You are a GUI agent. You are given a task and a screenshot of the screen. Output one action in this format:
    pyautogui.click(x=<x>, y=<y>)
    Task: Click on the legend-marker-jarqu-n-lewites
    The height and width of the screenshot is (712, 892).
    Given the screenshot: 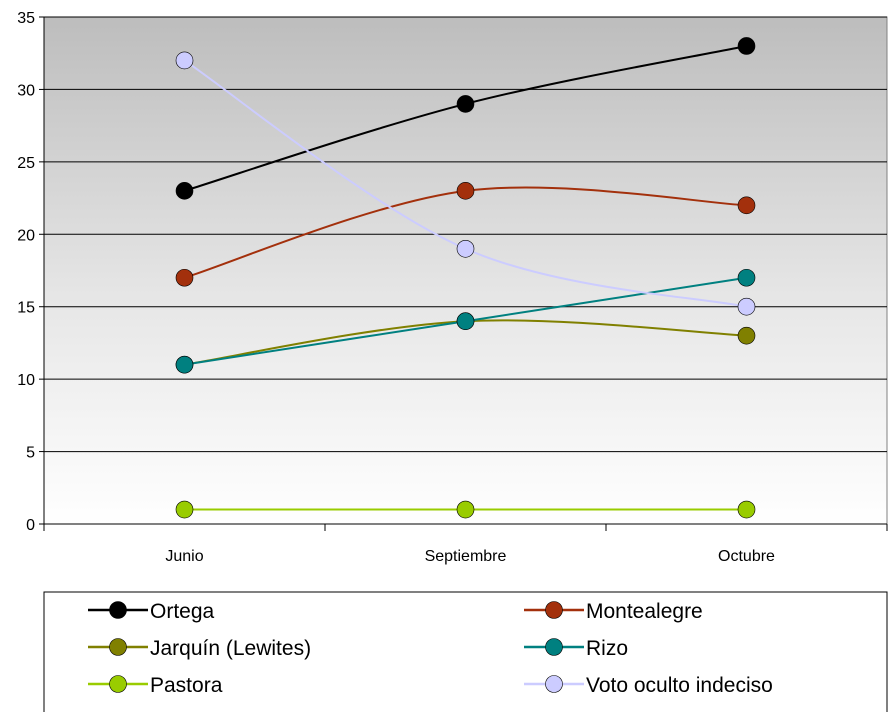 What is the action you would take?
    pyautogui.click(x=118, y=647)
    